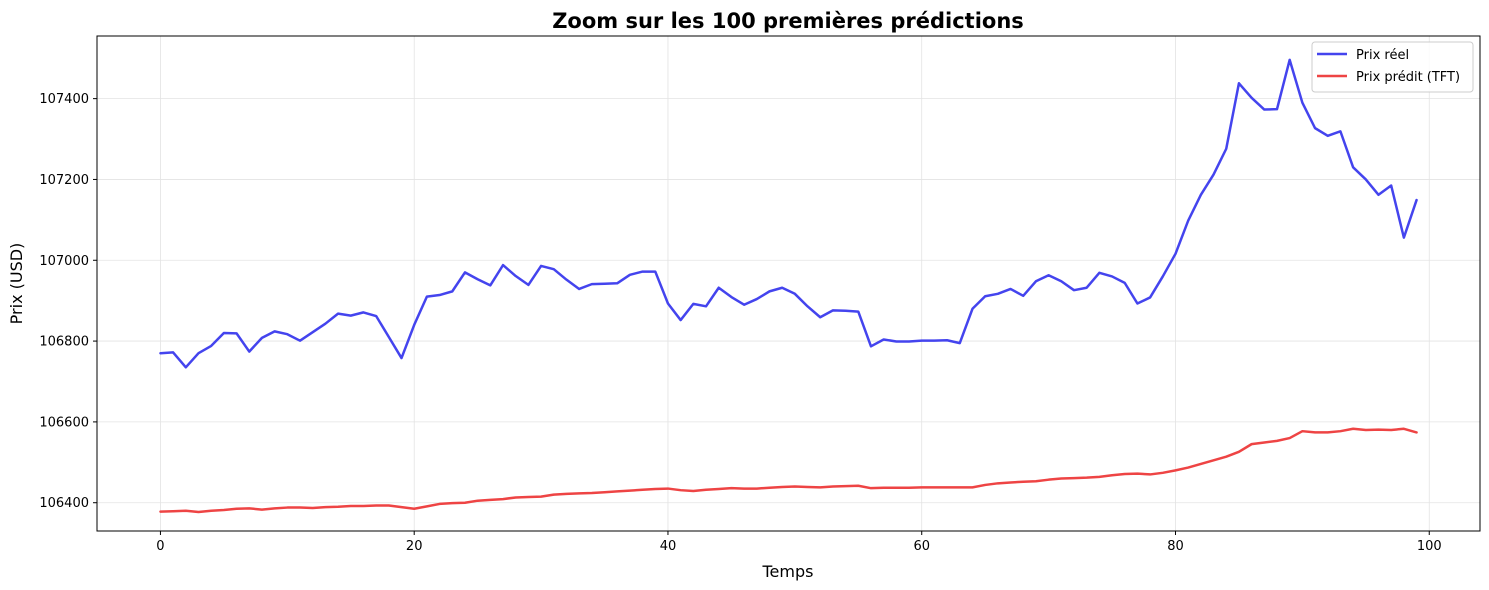  What do you see at coordinates (1429, 546) in the screenshot?
I see `x-tick-label: 100` at bounding box center [1429, 546].